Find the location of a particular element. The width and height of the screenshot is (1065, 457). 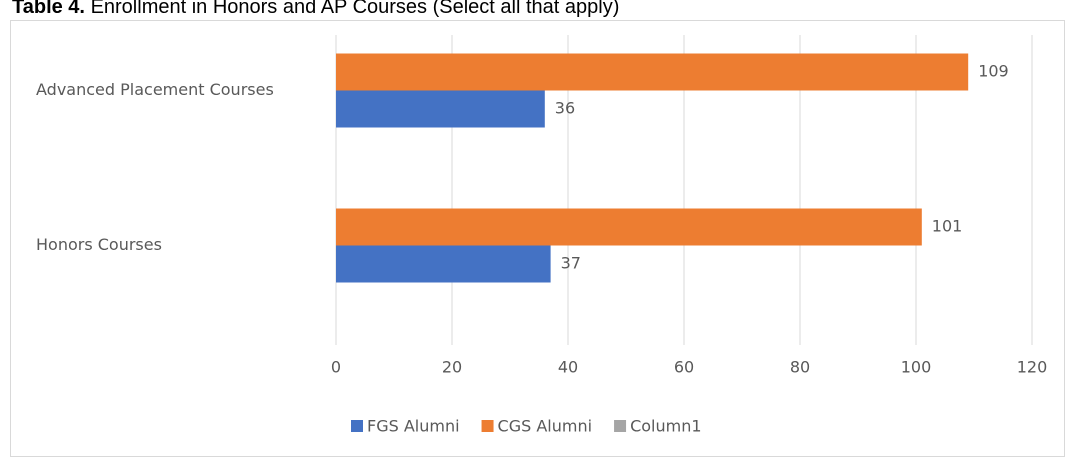

title-label: Table 4. is located at coordinates (48, 9).